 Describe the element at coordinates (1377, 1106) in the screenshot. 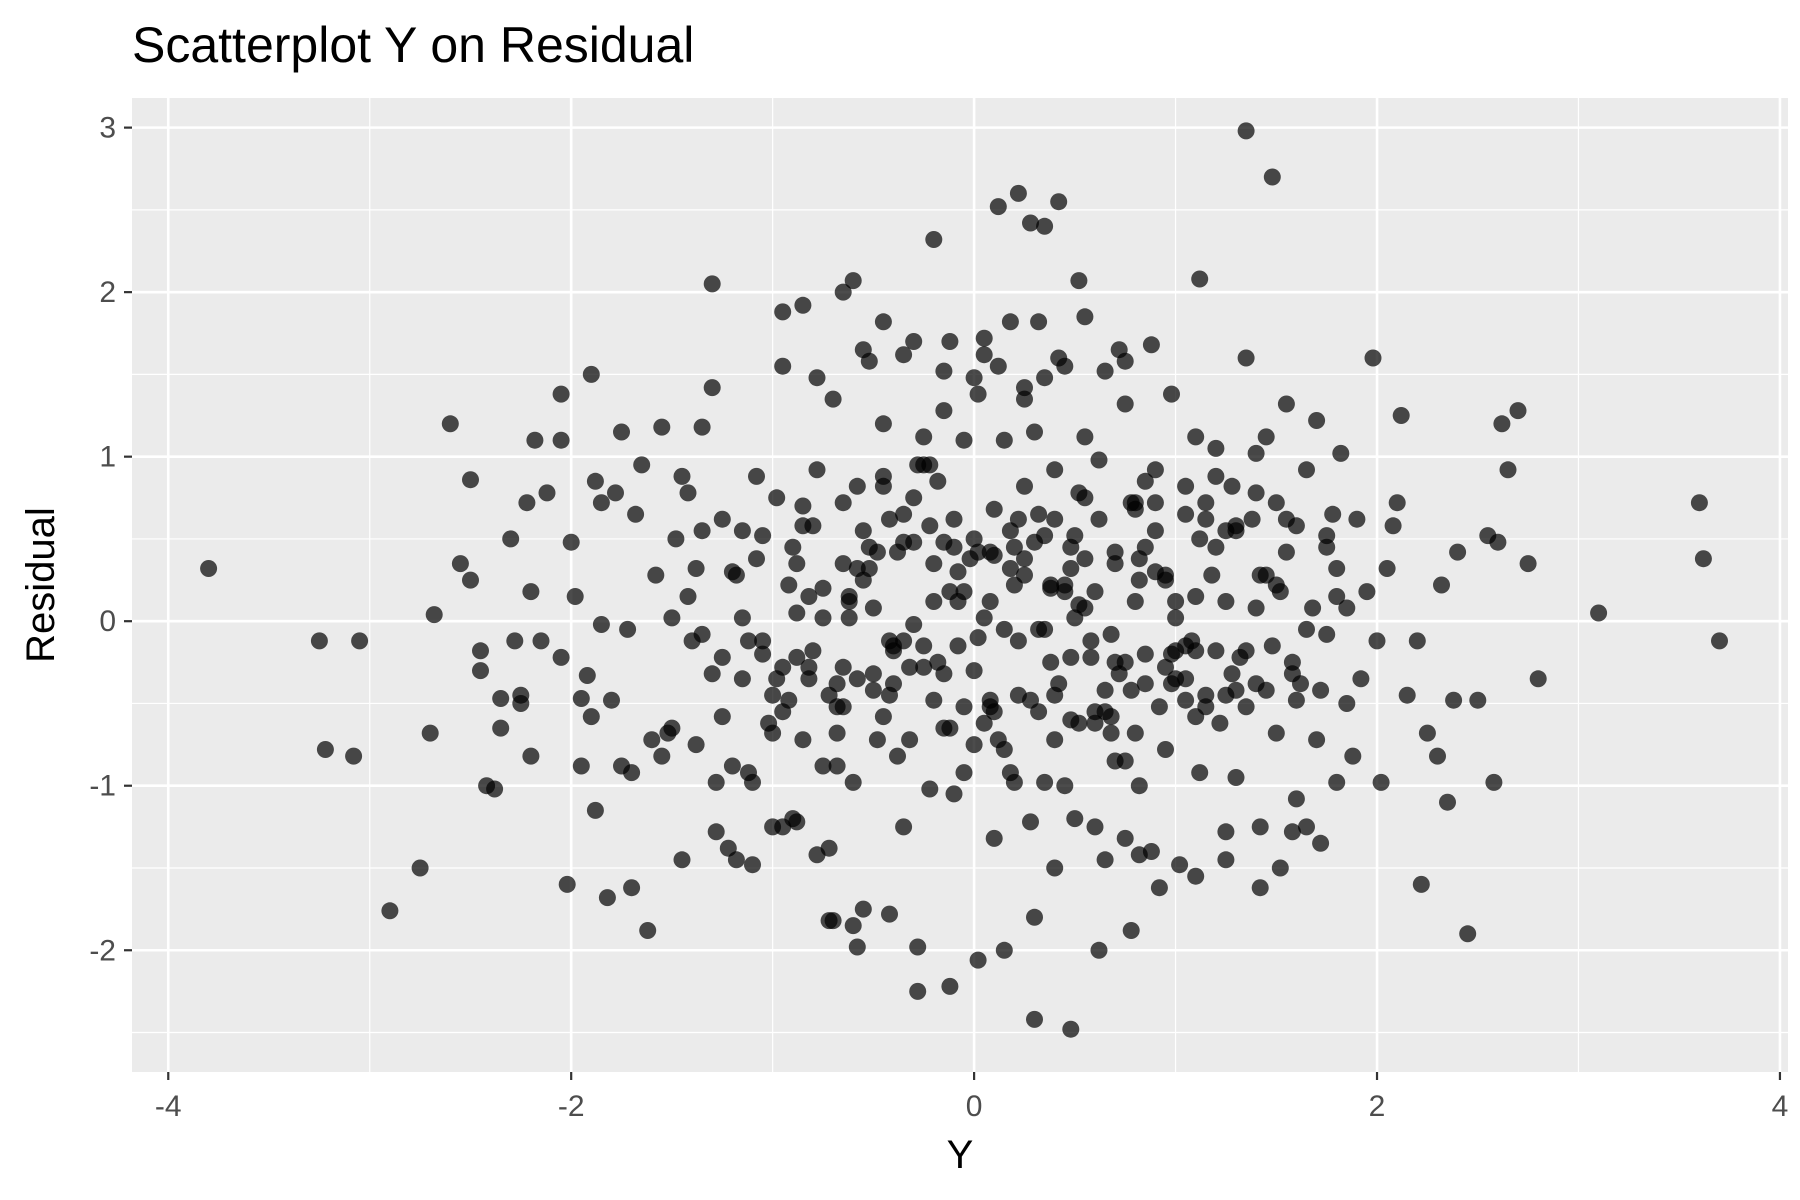

I see `x-tick-label: 2` at that location.